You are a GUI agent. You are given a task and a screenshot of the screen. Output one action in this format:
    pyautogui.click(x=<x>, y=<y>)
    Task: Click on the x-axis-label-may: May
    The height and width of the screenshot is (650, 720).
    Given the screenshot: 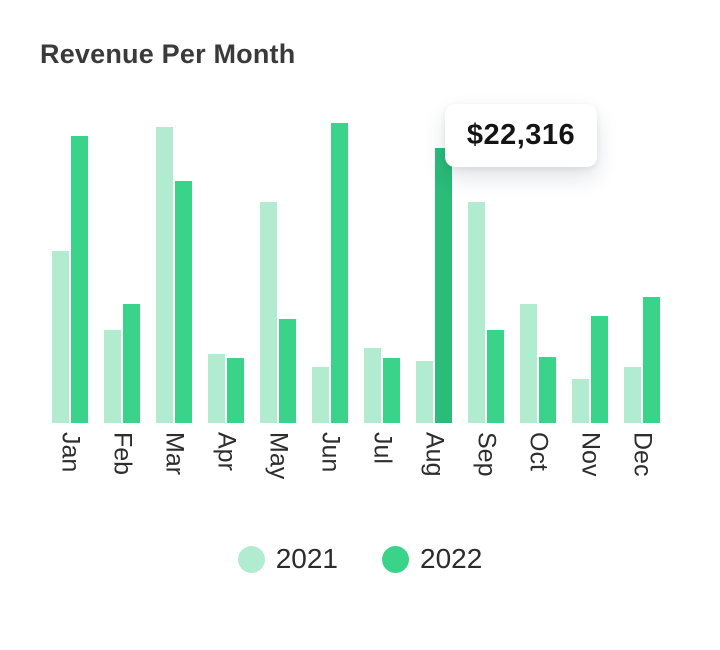 What is the action you would take?
    pyautogui.click(x=278, y=456)
    